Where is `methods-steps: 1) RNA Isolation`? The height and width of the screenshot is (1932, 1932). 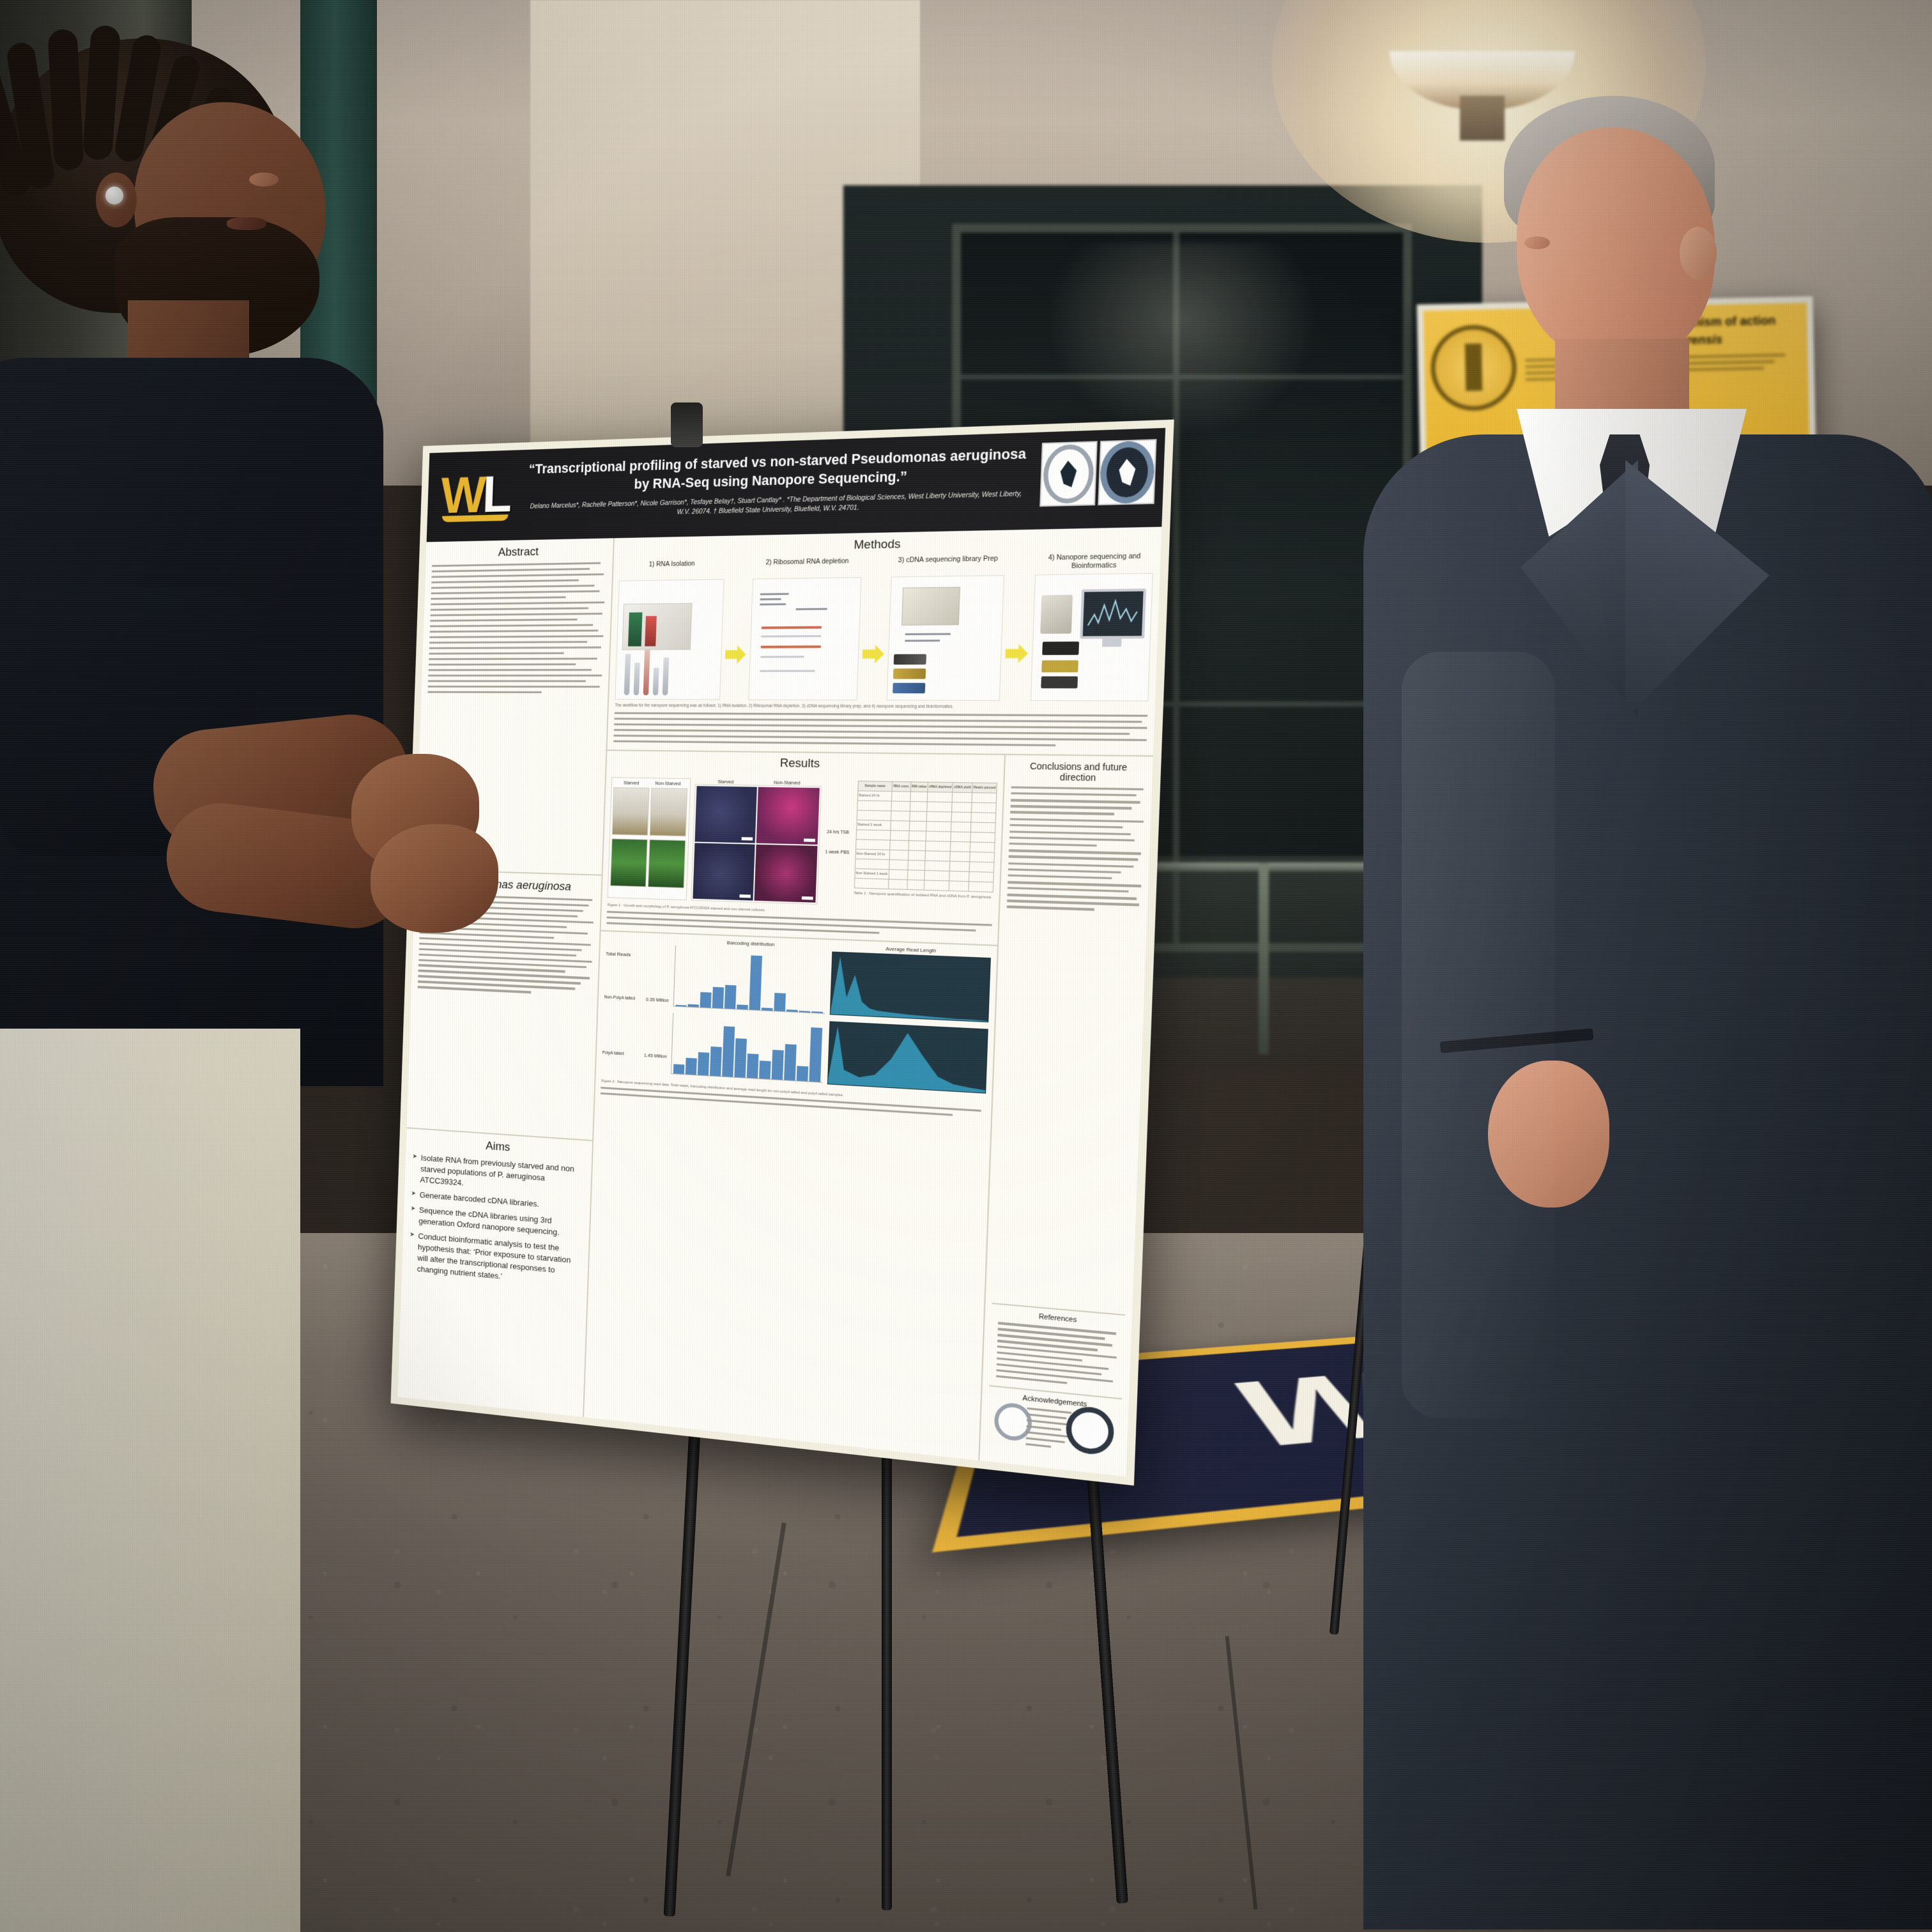 methods-steps: 1) RNA Isolation is located at coordinates (884, 627).